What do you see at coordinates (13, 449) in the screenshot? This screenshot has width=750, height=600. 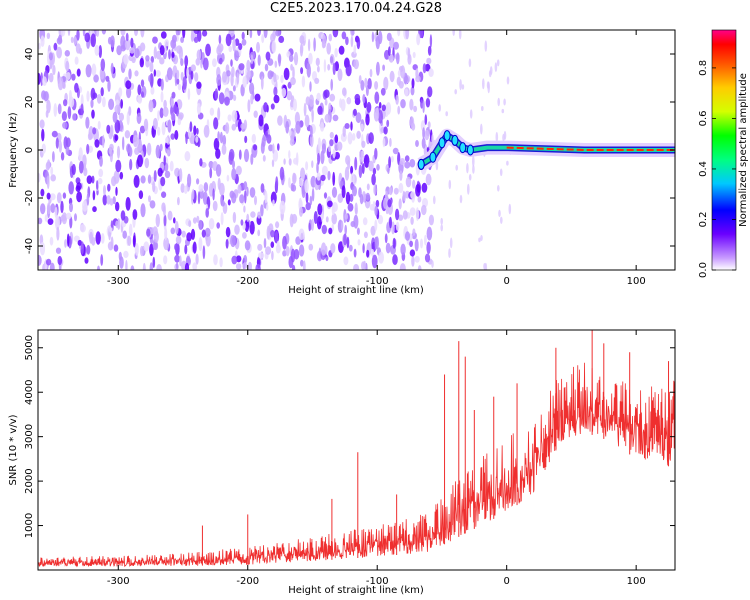 I see `snr-y-label: SNR (10 * v/v)` at bounding box center [13, 449].